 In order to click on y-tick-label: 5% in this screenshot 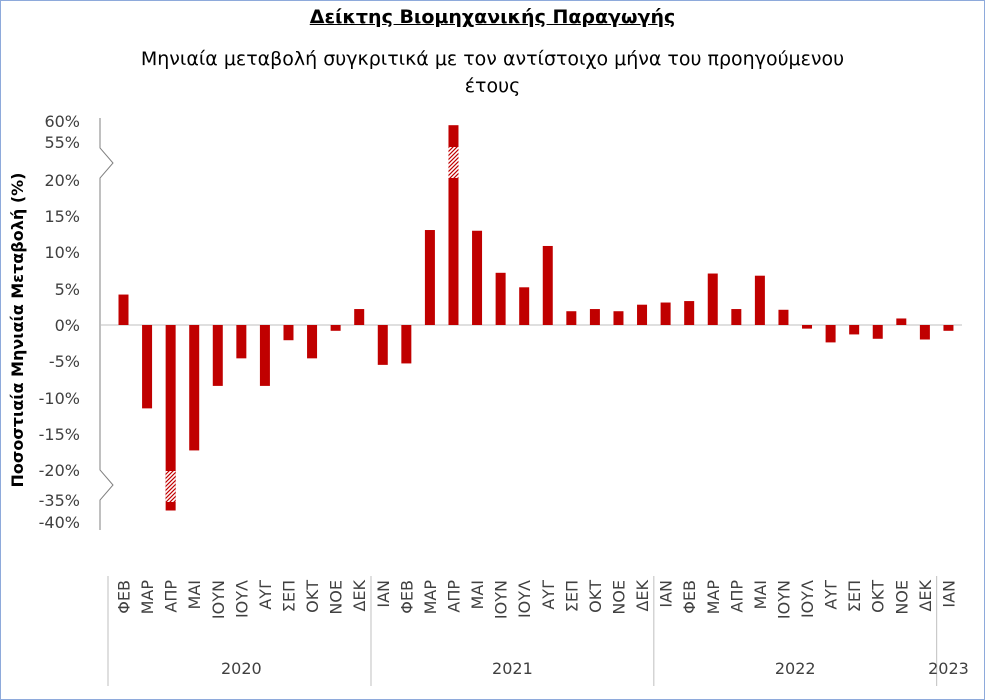, I will do `click(67, 289)`.